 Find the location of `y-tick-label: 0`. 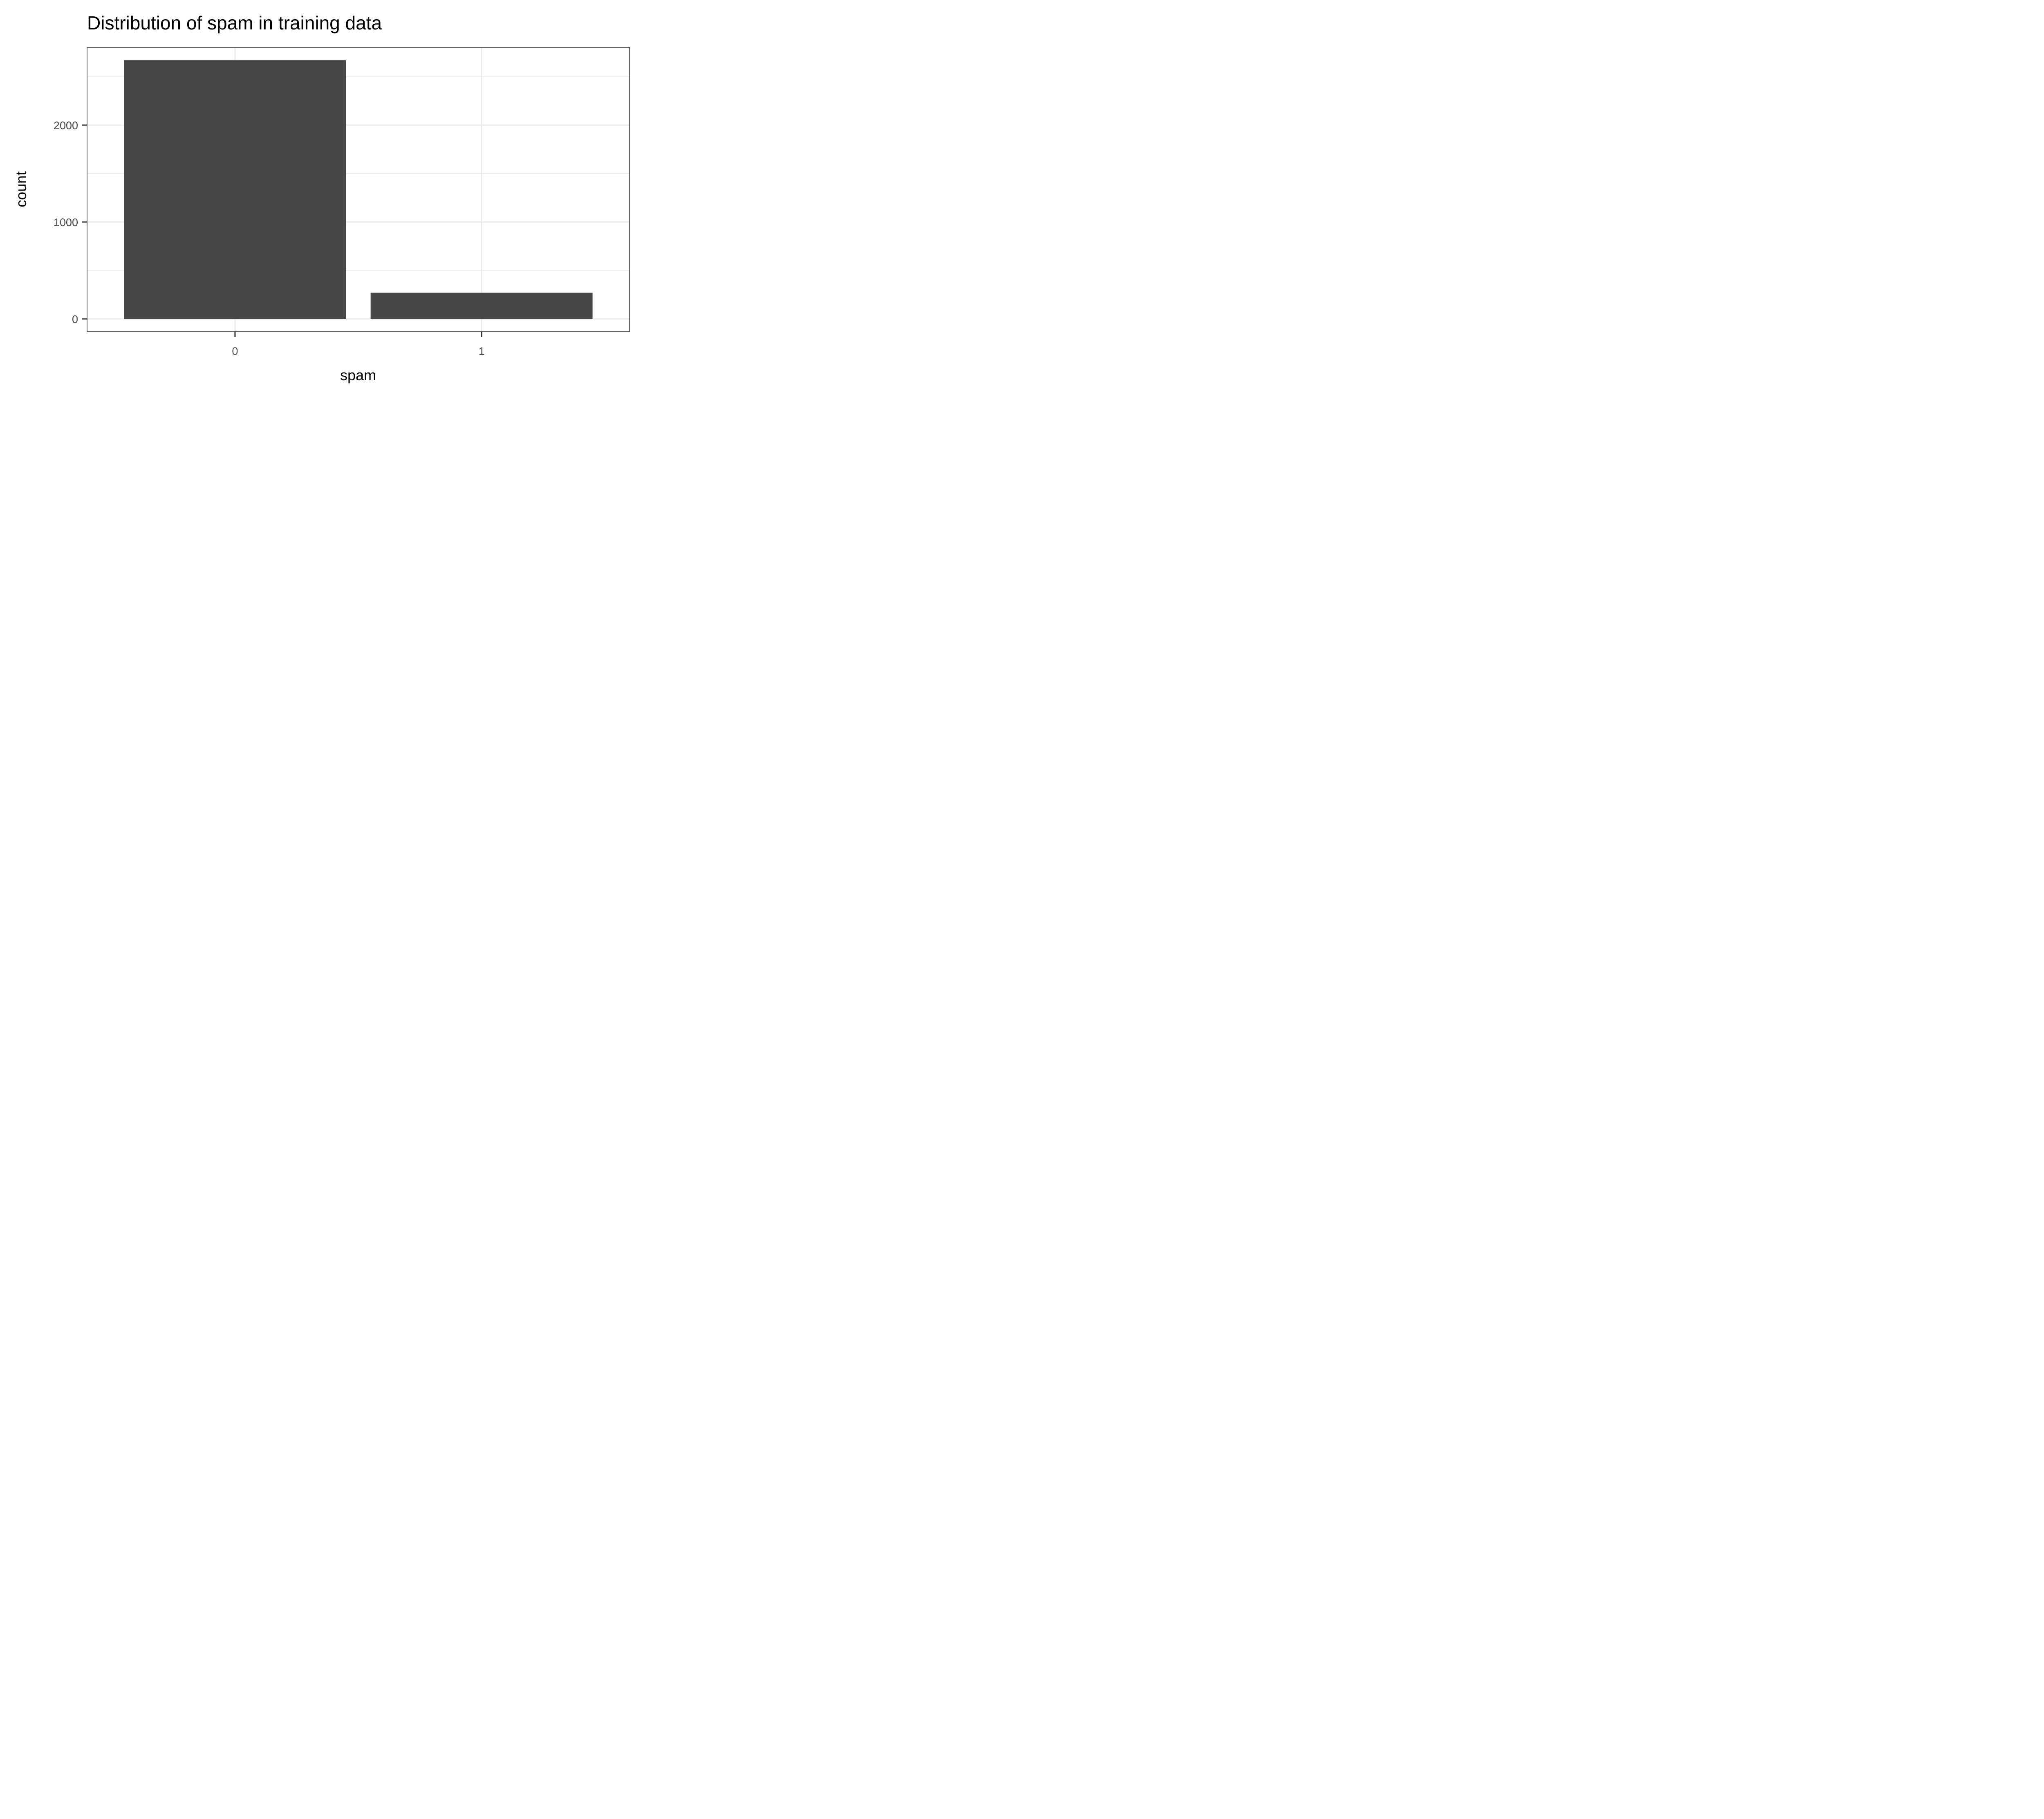

y-tick-label: 0 is located at coordinates (75, 319).